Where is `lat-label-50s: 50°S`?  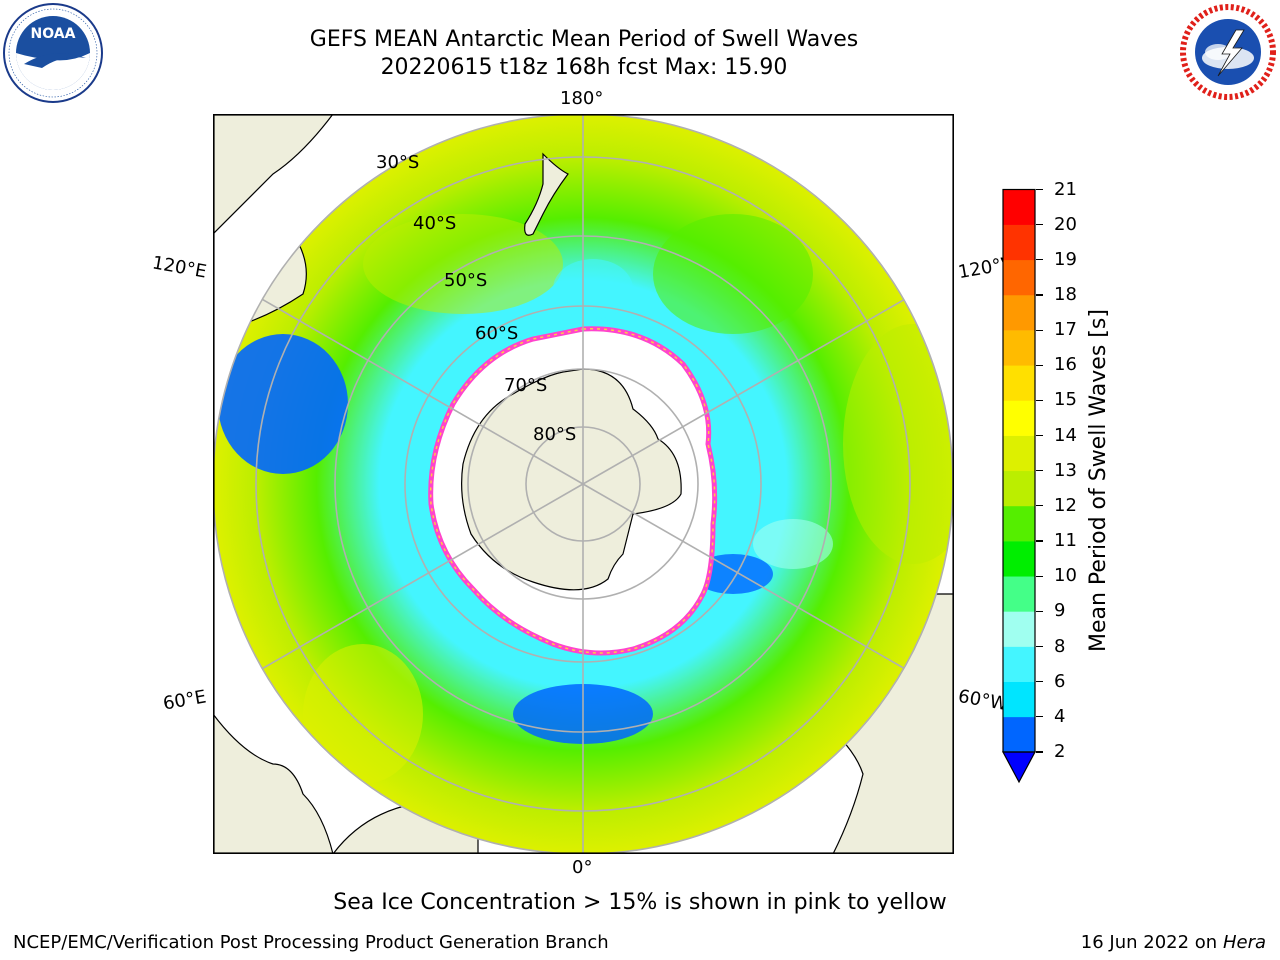
lat-label-50s: 50°S is located at coordinates (466, 280).